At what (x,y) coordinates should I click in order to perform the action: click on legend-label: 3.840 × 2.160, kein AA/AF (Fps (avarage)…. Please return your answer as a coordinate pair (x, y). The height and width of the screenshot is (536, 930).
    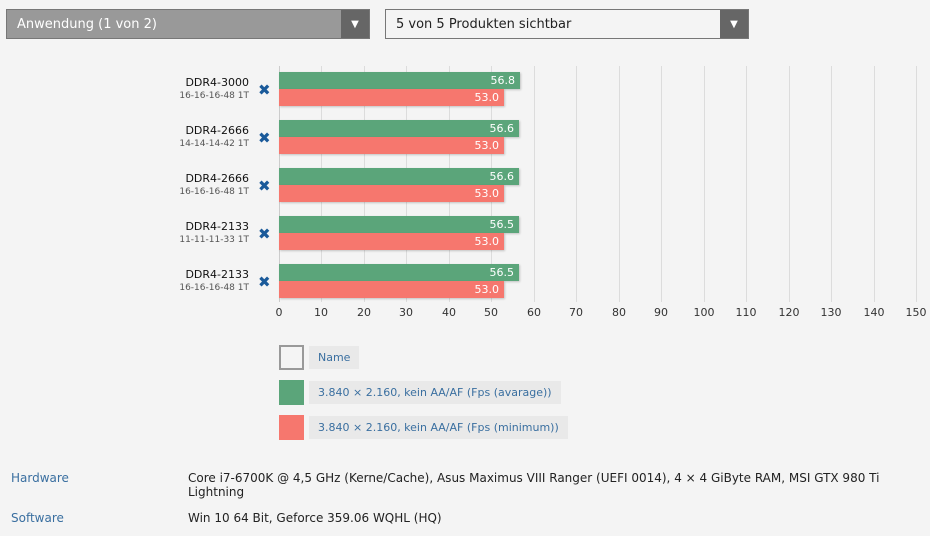
    Looking at the image, I should click on (435, 392).